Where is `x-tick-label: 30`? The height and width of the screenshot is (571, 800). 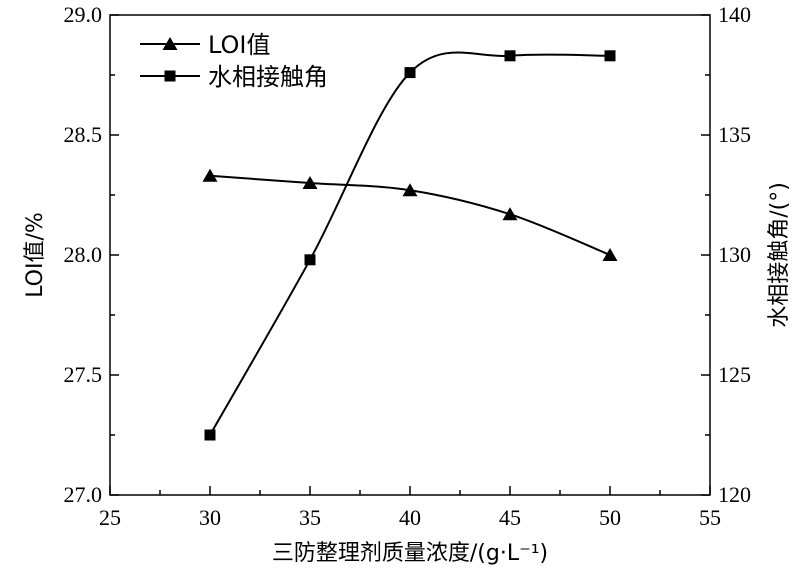 x-tick-label: 30 is located at coordinates (210, 517).